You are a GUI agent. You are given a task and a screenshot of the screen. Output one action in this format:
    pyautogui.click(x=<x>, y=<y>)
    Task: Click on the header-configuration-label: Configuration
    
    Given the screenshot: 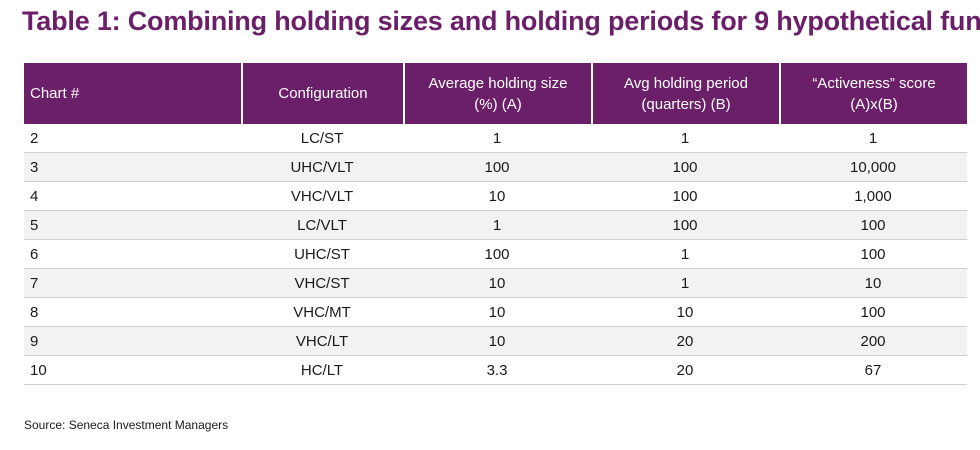 What is the action you would take?
    pyautogui.click(x=323, y=93)
    